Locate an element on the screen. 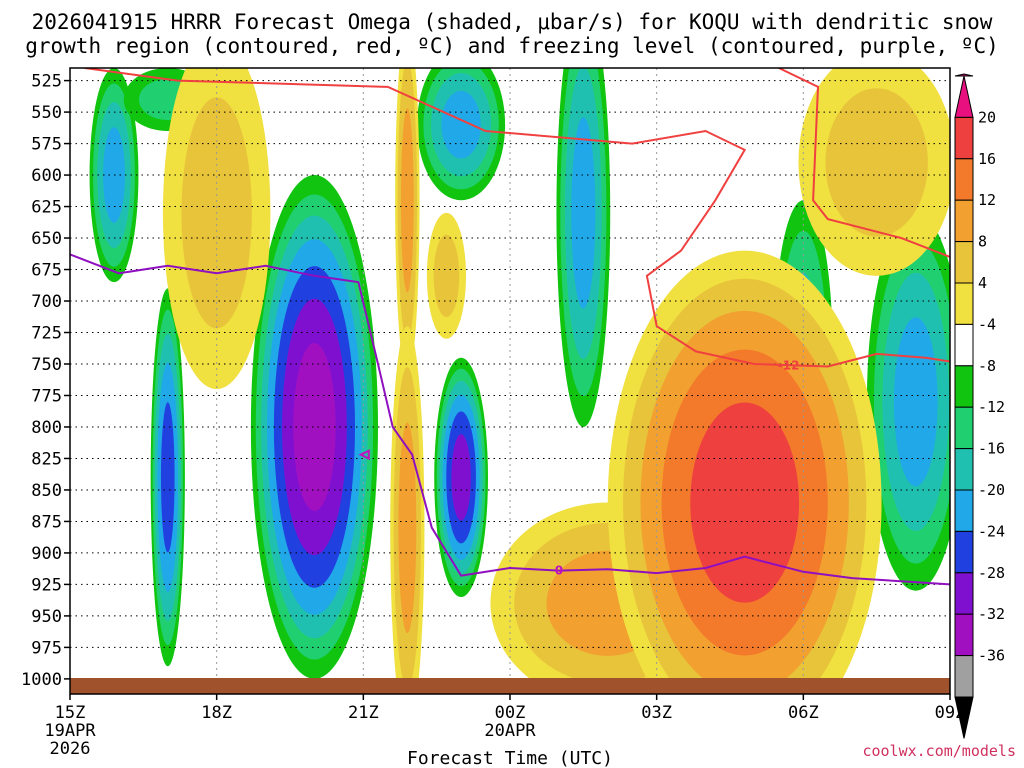  freezing-level-label: 0 is located at coordinates (559, 571).